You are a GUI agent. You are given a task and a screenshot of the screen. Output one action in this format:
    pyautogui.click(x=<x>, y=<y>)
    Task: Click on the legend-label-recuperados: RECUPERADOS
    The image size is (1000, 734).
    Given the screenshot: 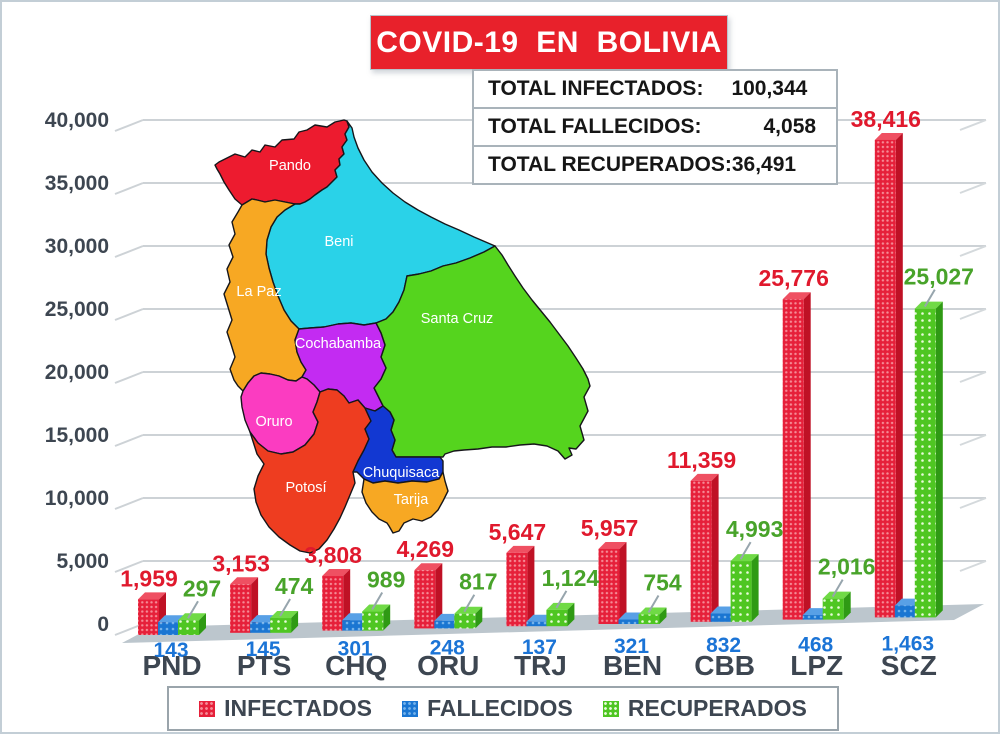 What is the action you would take?
    pyautogui.click(x=717, y=708)
    